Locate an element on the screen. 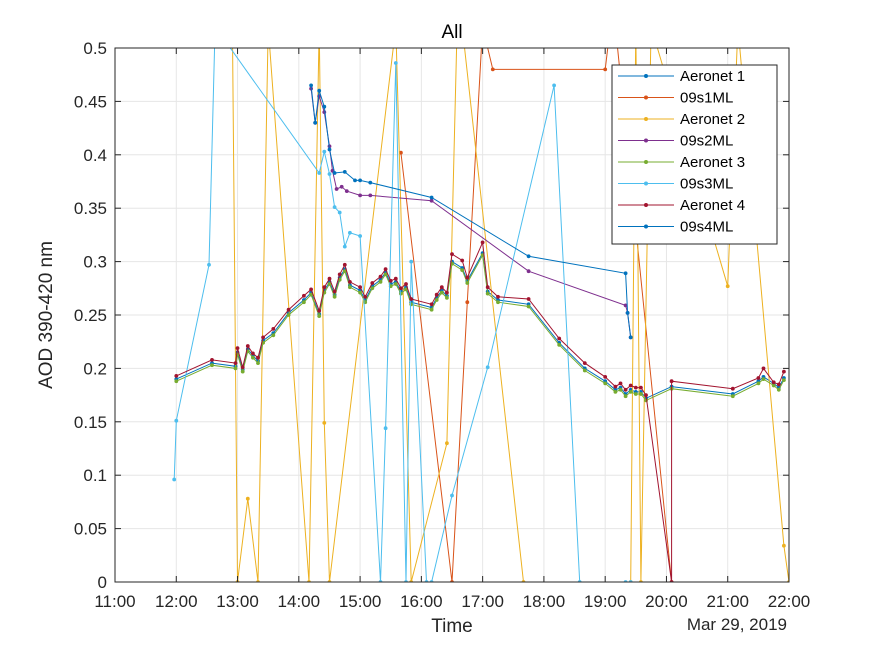 The height and width of the screenshot is (656, 875). y-tick-label: 0.3 is located at coordinates (95, 262).